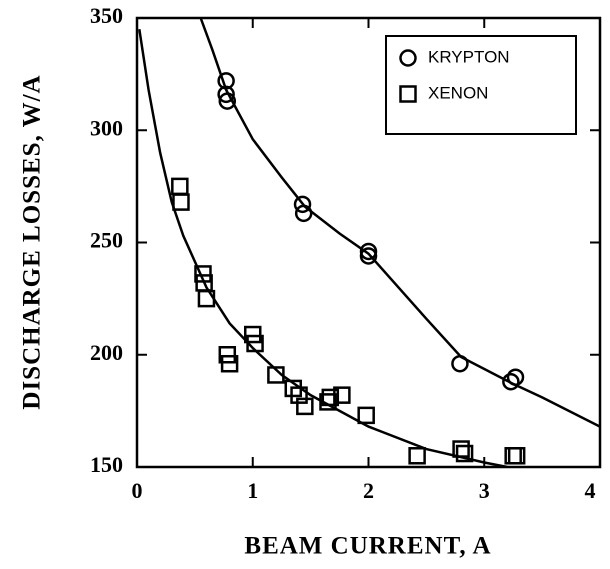  What do you see at coordinates (106, 15) in the screenshot?
I see `y-tick-label: 350` at bounding box center [106, 15].